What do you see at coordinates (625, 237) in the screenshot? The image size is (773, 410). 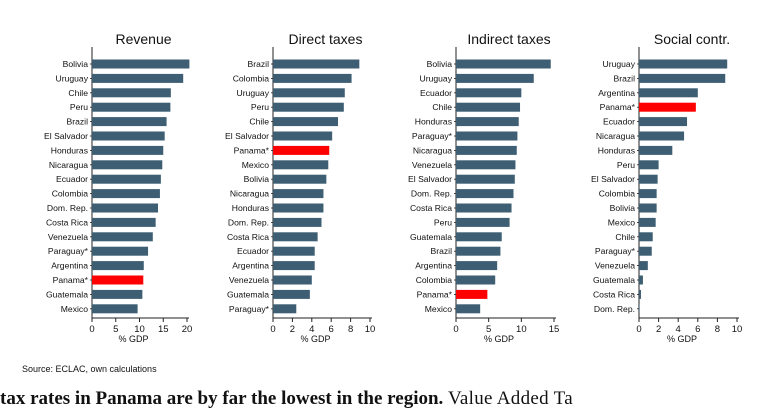 I see `panel-4-label-chile: Chile` at bounding box center [625, 237].